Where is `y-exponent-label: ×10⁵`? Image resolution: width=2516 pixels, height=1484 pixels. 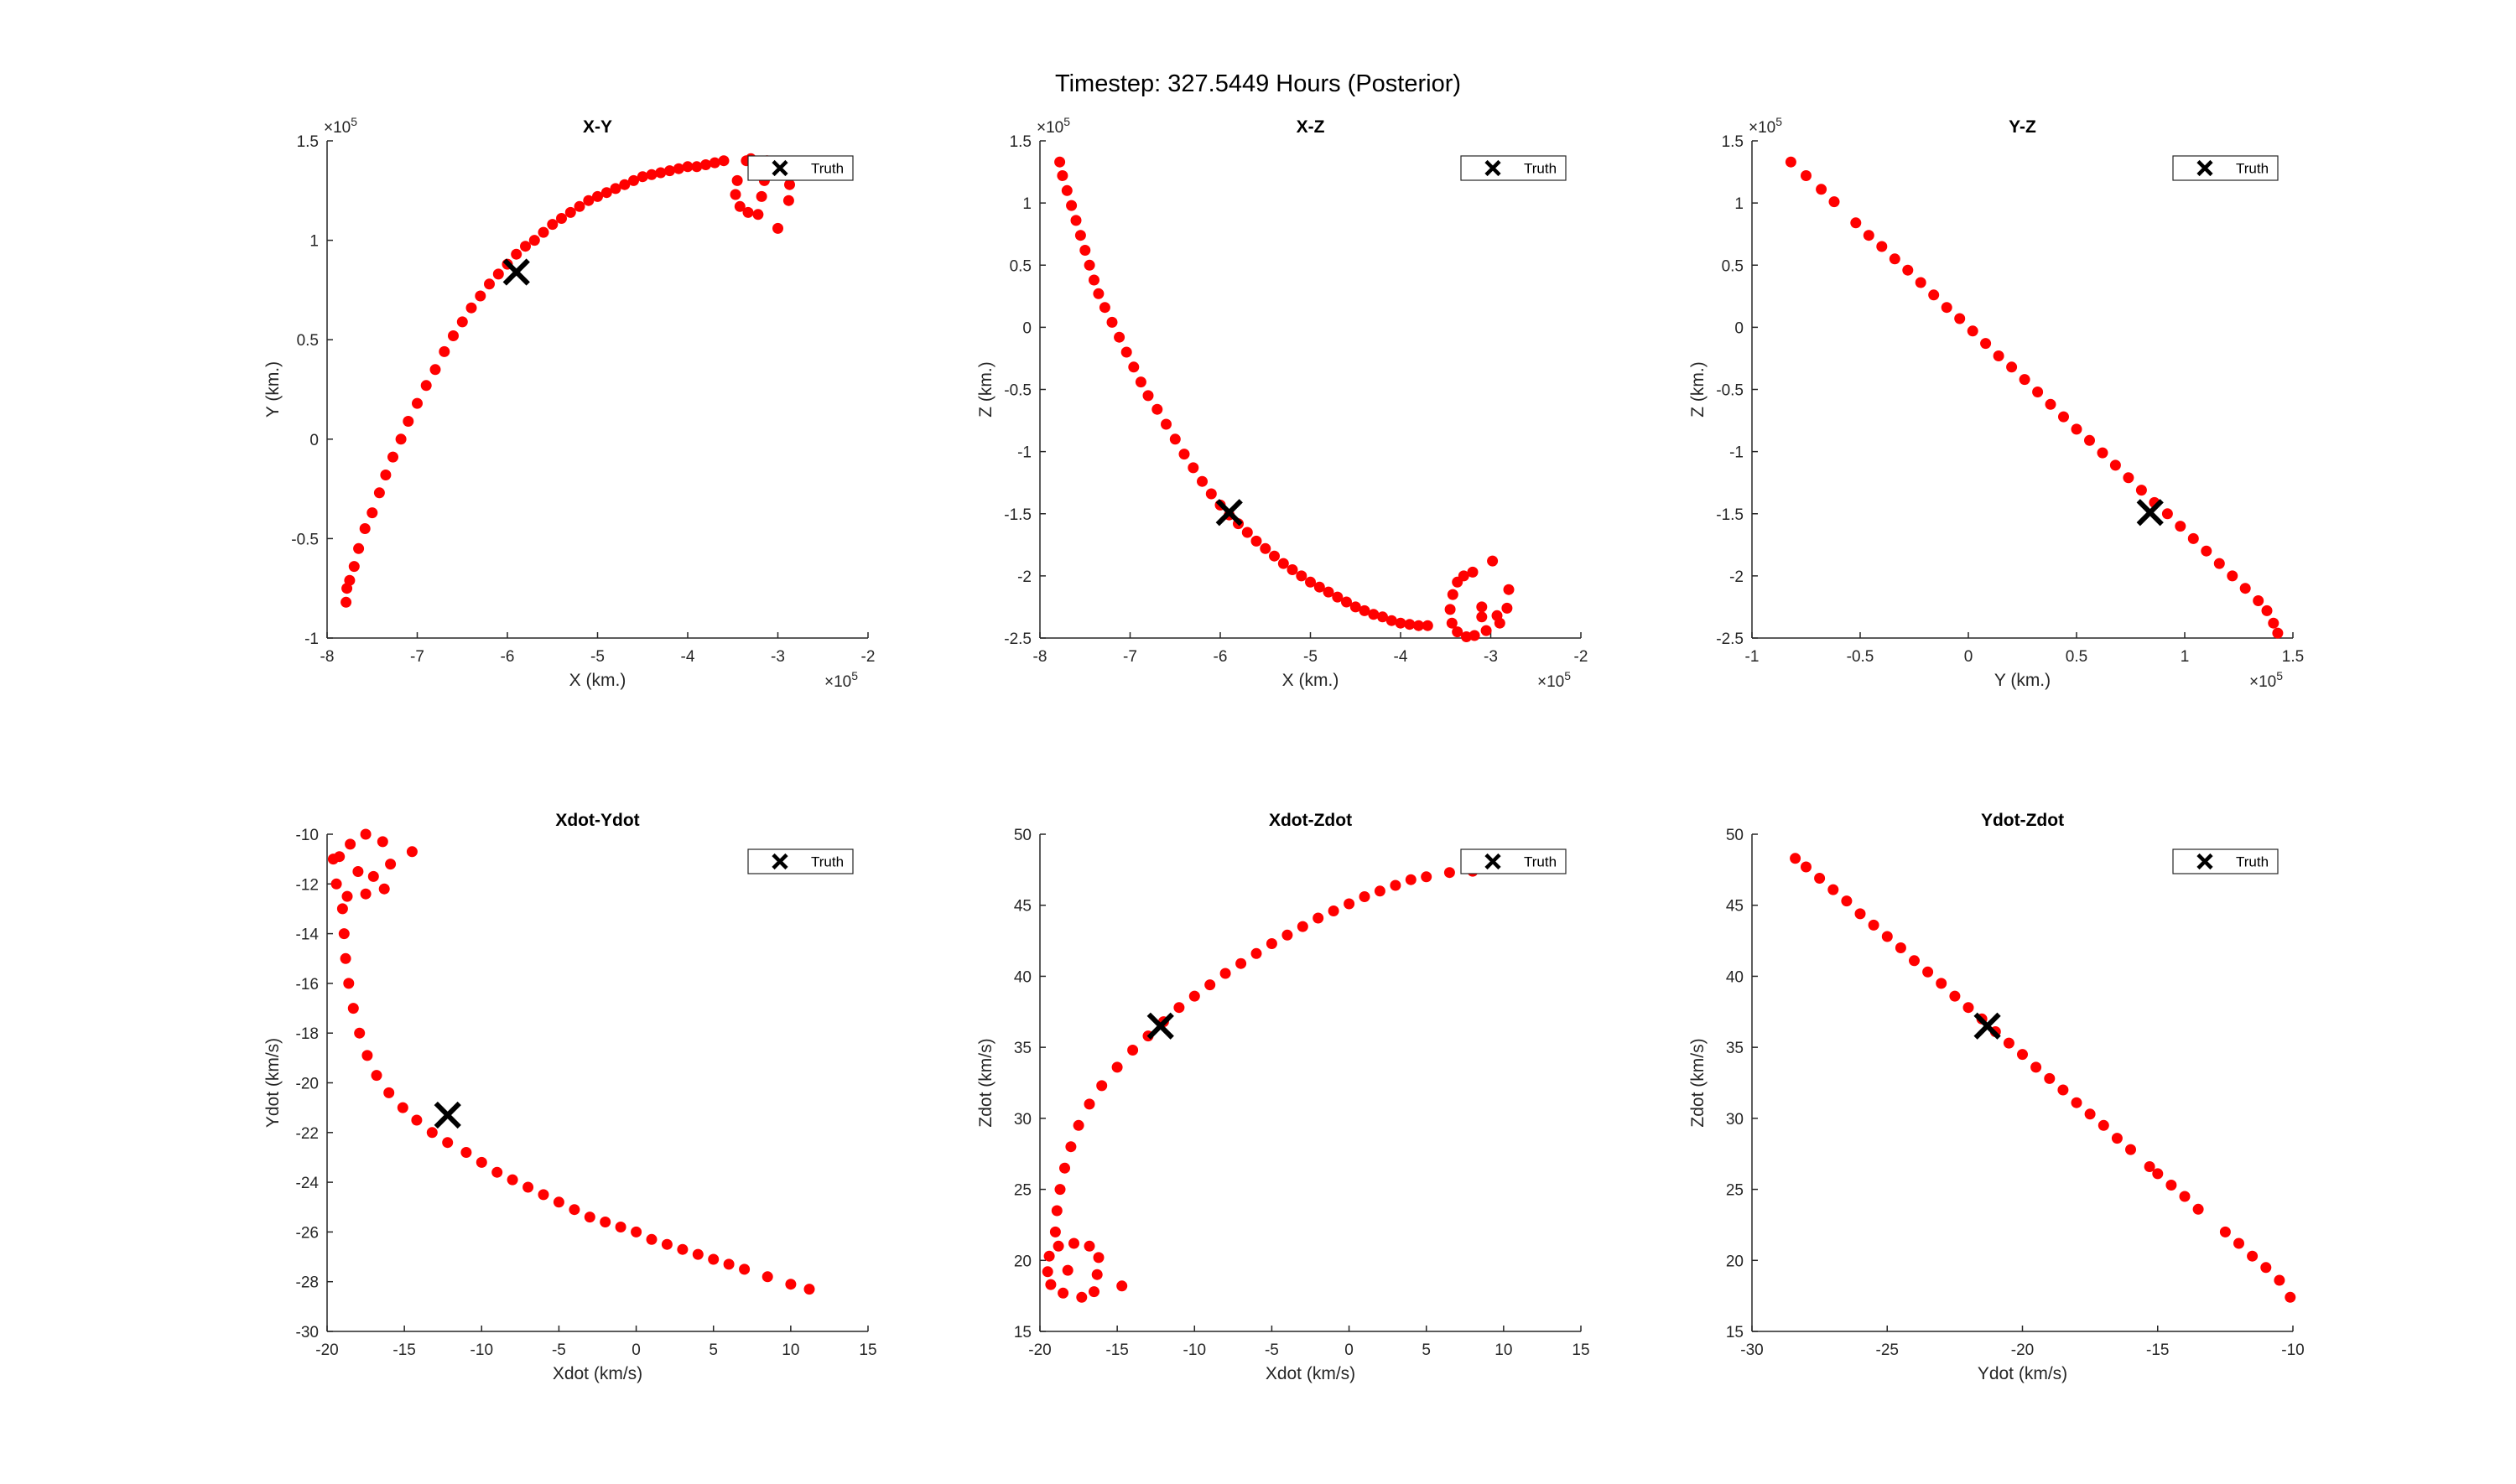
y-exponent-label: ×10⁵ is located at coordinates (1053, 126).